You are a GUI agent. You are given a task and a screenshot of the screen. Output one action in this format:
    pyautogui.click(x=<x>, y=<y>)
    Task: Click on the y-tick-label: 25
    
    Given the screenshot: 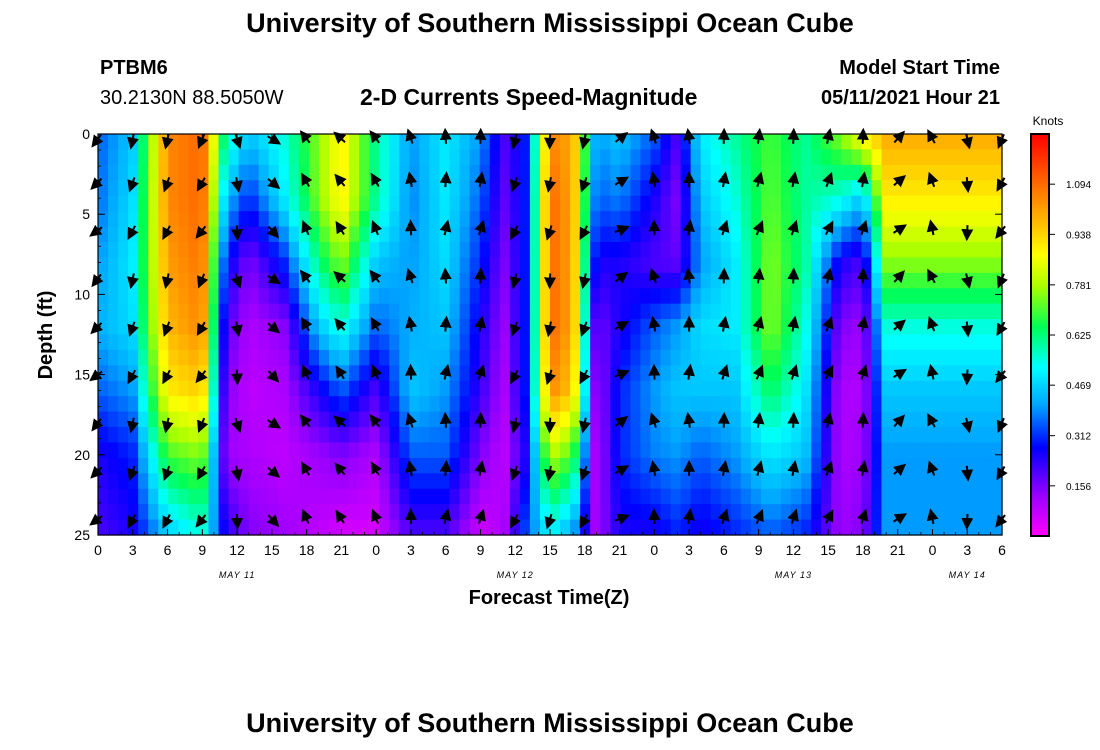 What is the action you would take?
    pyautogui.click(x=82, y=535)
    